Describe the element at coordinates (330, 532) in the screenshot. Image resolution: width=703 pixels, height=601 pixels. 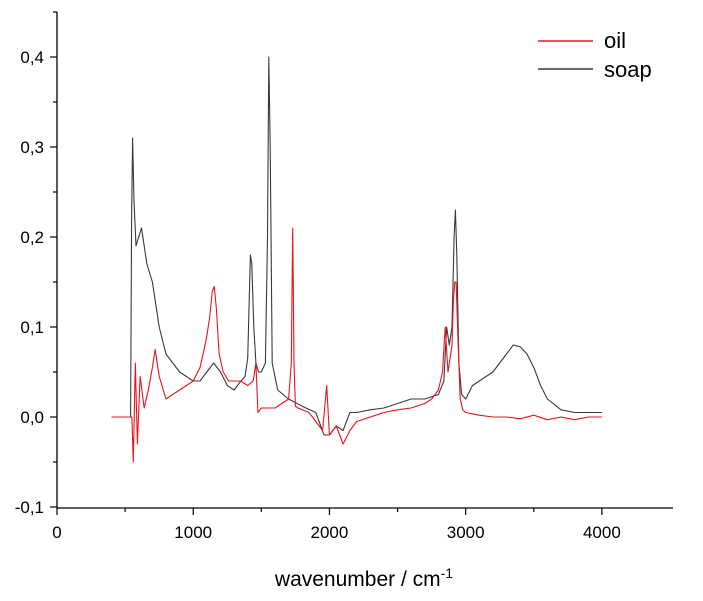
I see `x-tick-label: 2000` at that location.